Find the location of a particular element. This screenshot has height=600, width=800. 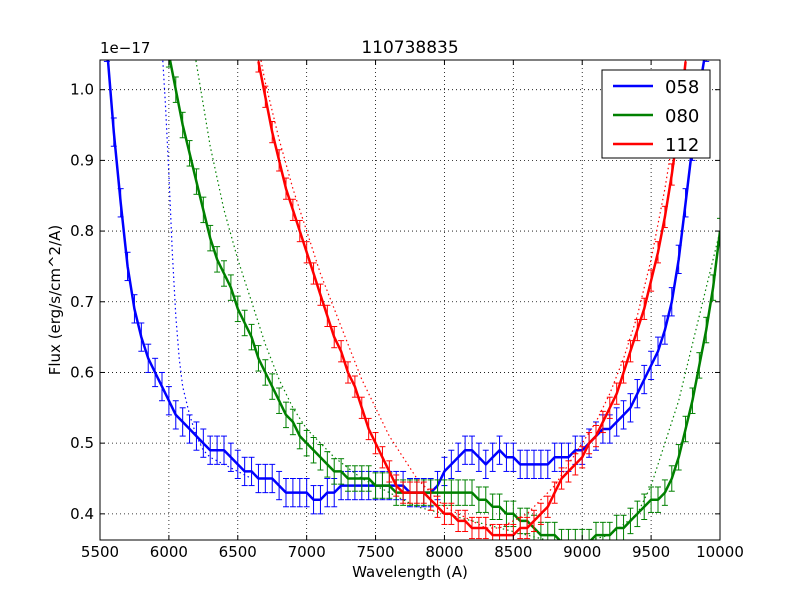

x-tick-label: 7000 is located at coordinates (307, 552).